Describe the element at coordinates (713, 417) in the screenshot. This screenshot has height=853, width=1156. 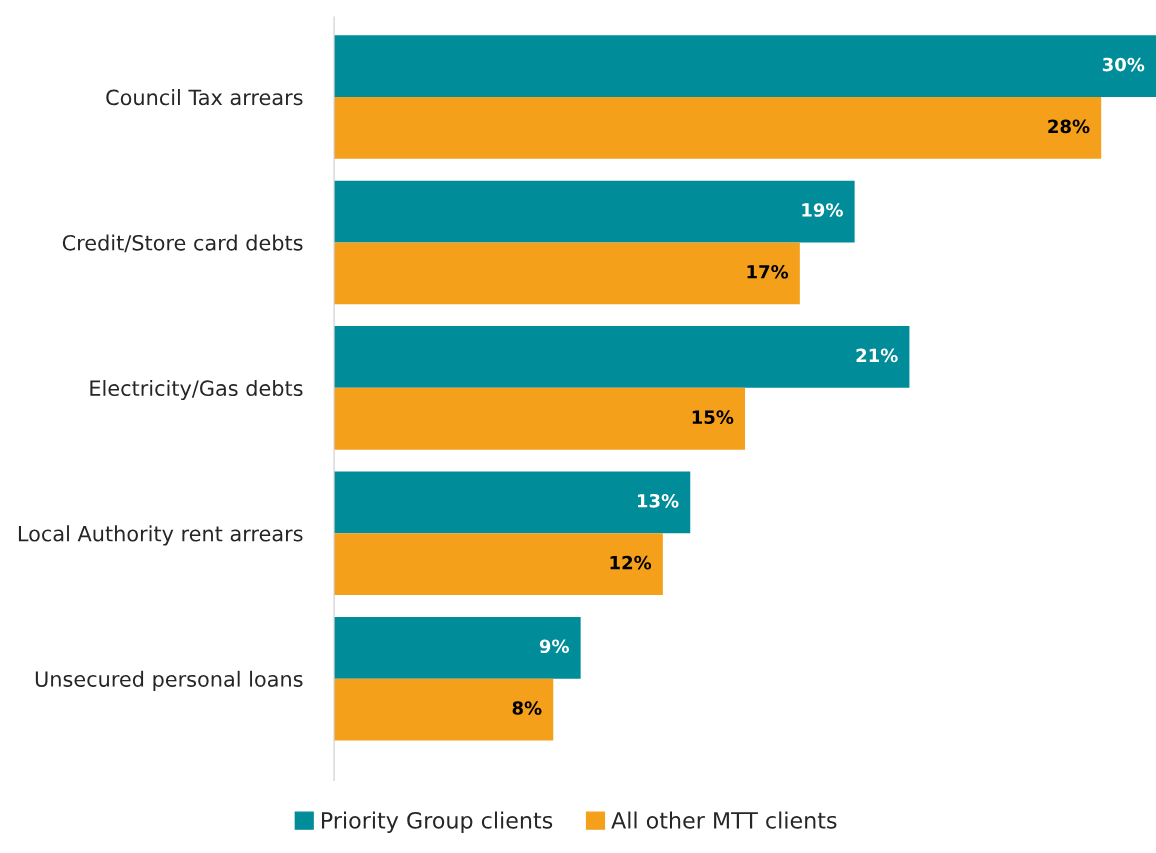
I see `data-label: 15%` at that location.